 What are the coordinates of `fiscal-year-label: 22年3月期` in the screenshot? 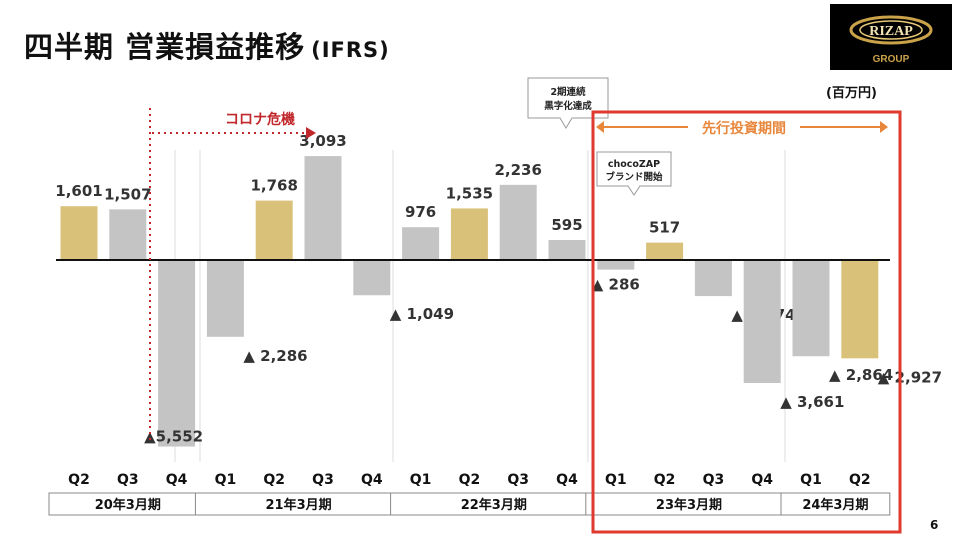 It's located at (494, 505).